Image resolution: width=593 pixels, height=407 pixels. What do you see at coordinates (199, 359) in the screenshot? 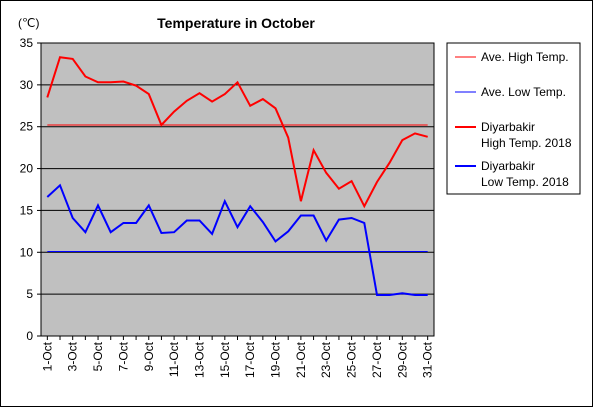
I see `x-tick-label: 13-Oct` at bounding box center [199, 359].